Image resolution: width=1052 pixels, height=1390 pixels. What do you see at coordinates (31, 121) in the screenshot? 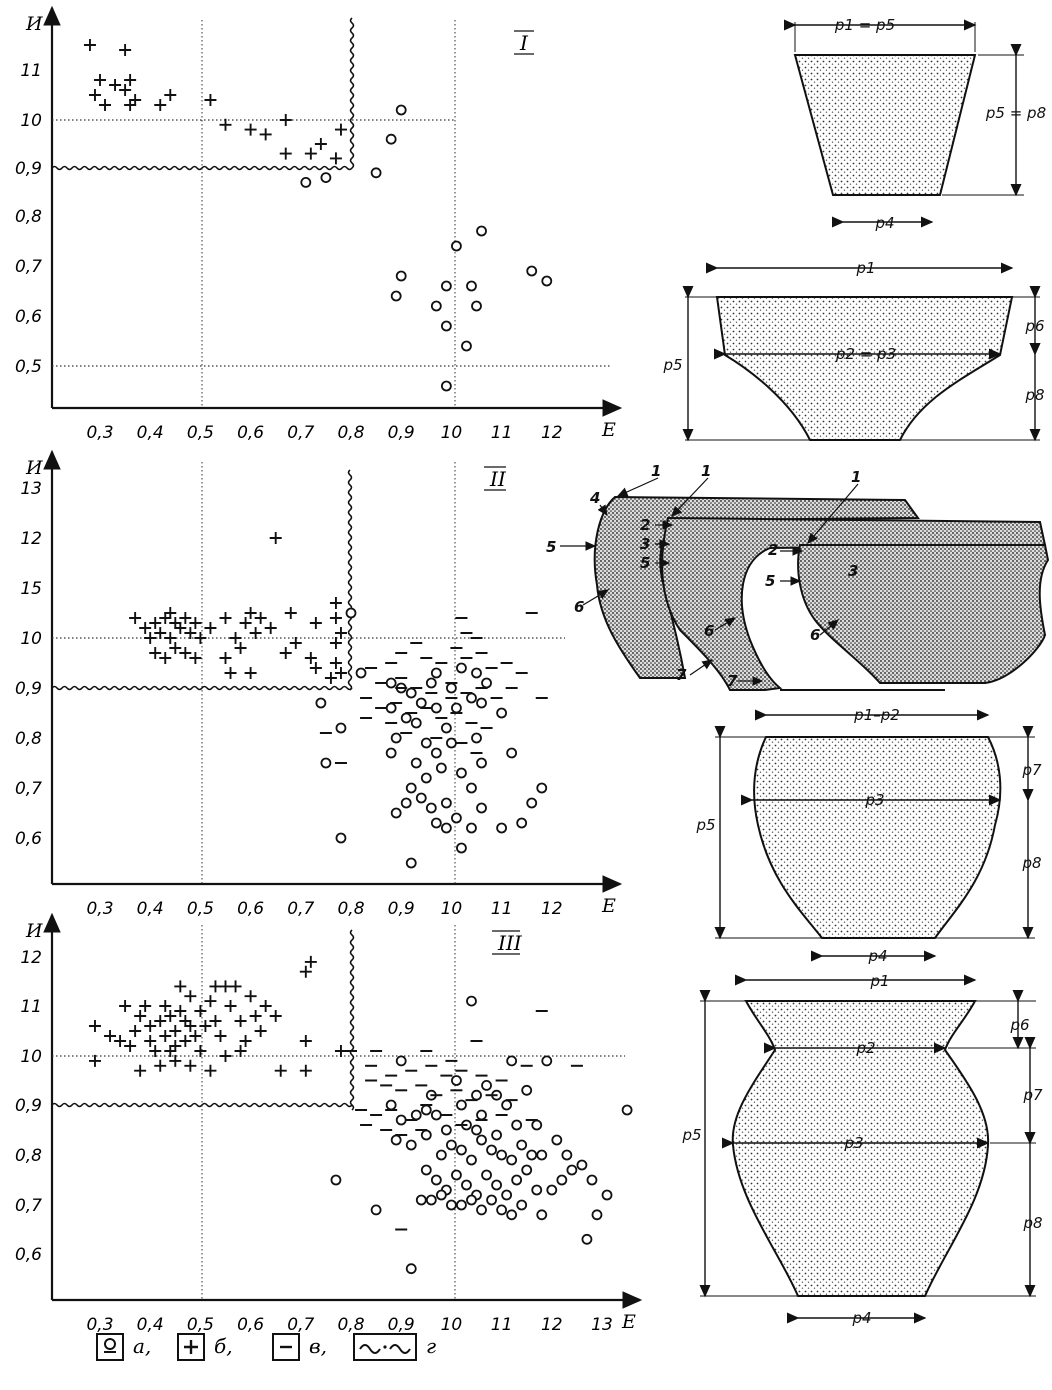
I see `y-tick-label: 10` at bounding box center [31, 121].